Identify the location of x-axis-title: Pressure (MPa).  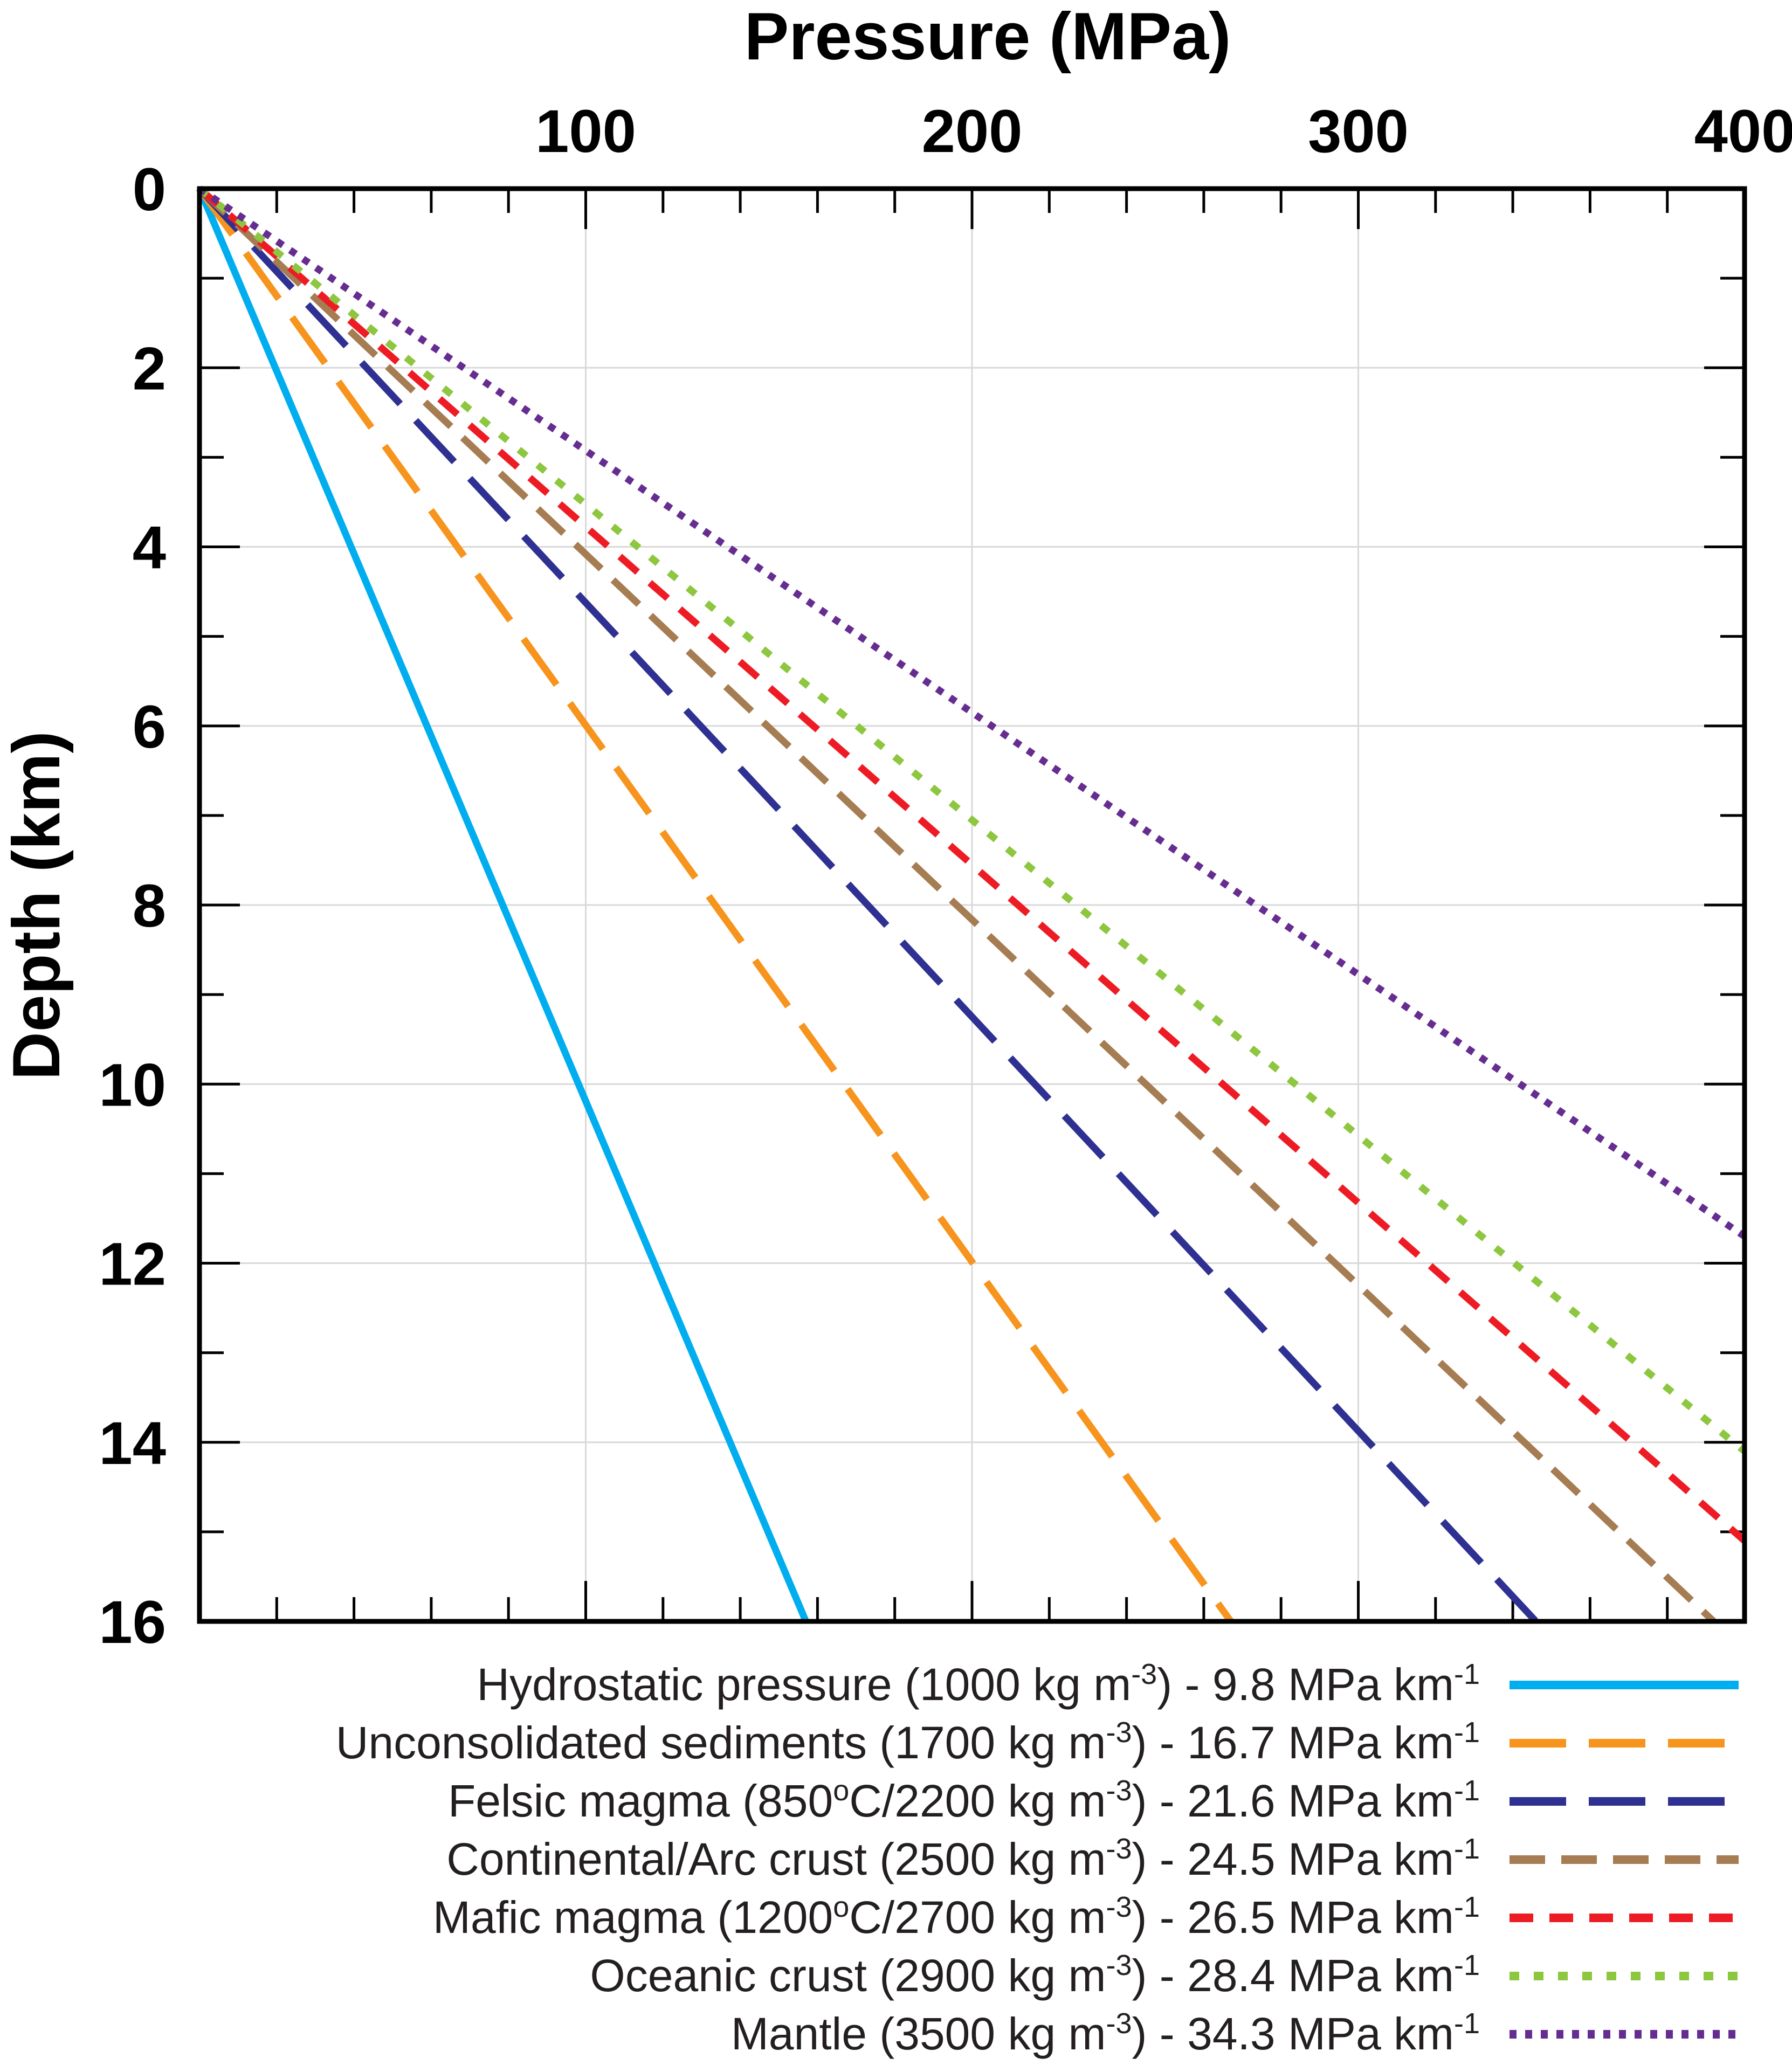
(988, 37).